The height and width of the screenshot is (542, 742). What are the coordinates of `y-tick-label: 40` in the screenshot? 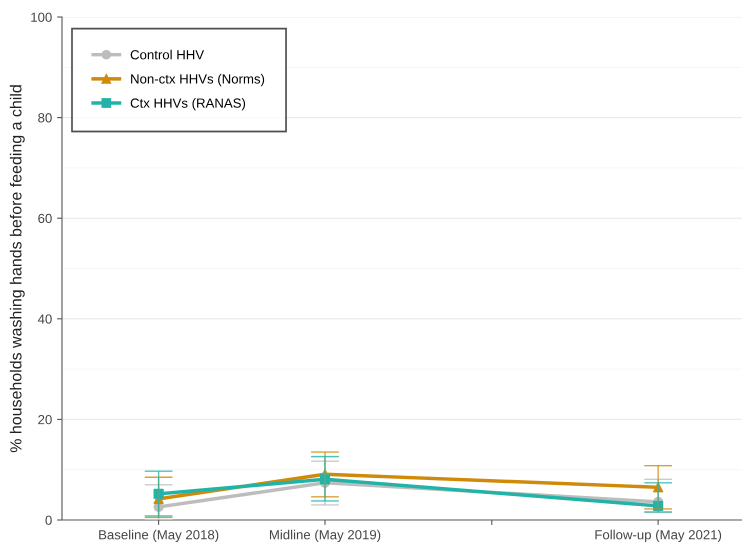 It's located at (45, 319).